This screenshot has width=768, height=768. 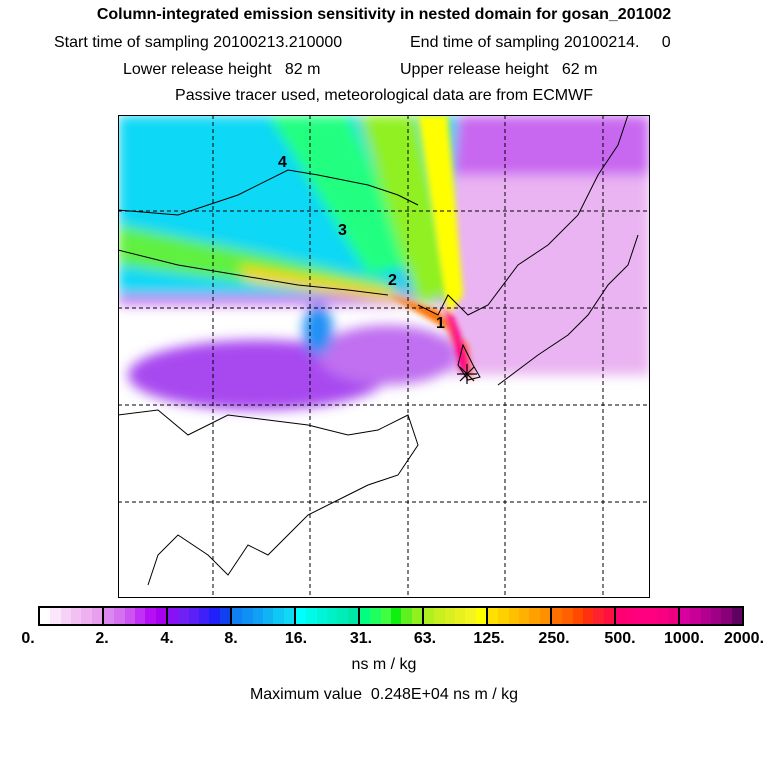 What do you see at coordinates (392, 280) in the screenshot?
I see `map-label-2: 2` at bounding box center [392, 280].